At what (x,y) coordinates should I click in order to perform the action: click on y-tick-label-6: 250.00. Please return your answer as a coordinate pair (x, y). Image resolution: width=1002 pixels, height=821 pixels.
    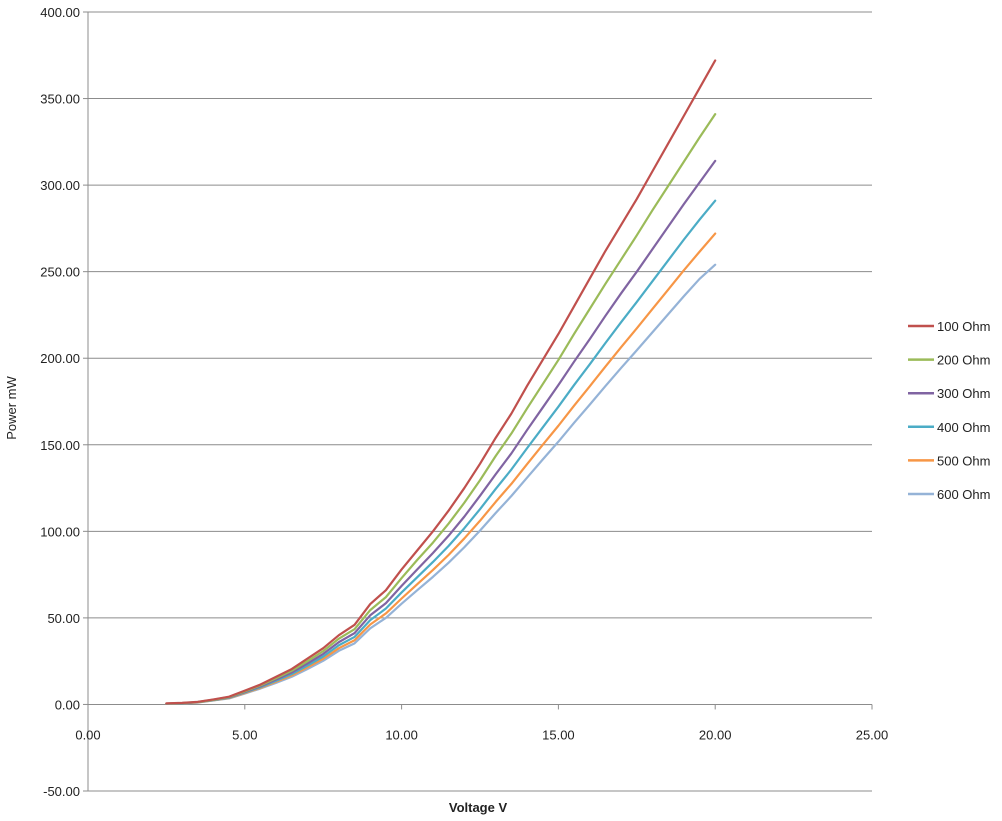
    Looking at the image, I should click on (60, 272).